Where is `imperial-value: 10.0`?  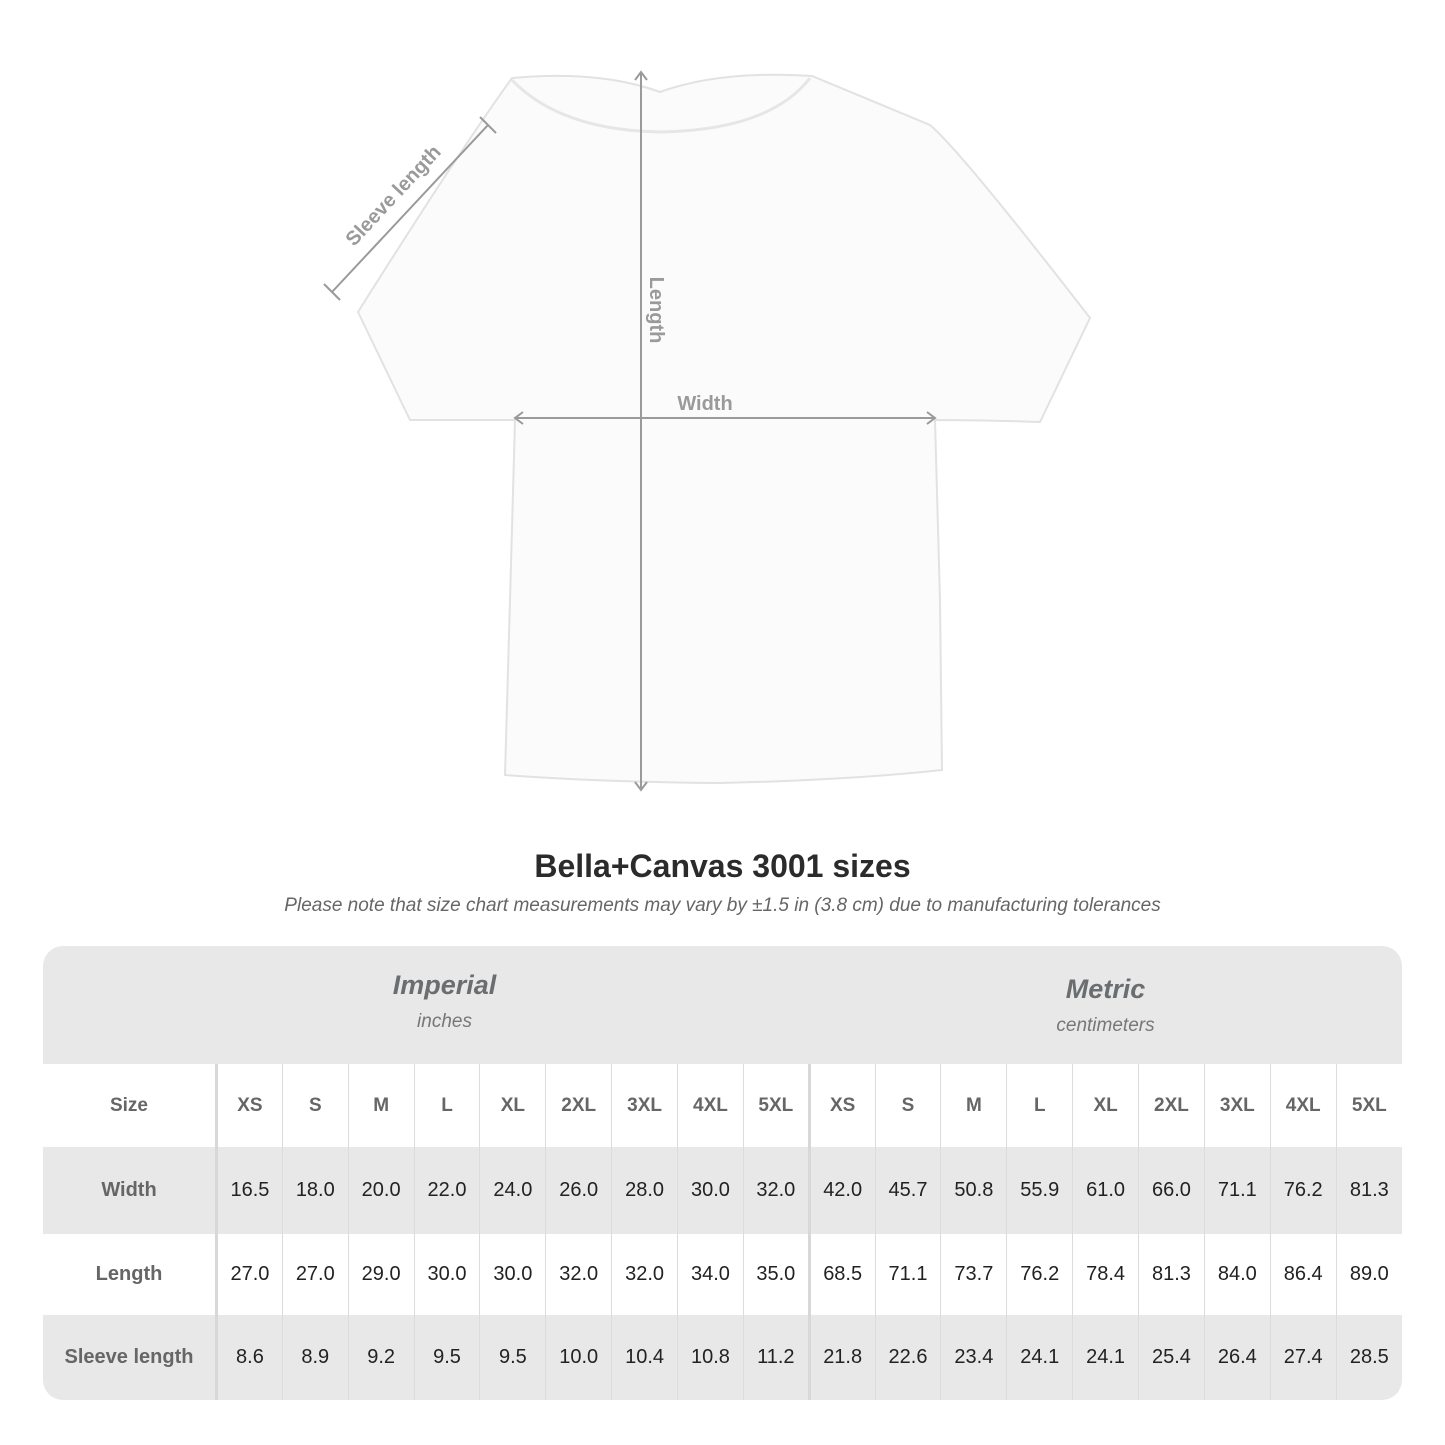
imperial-value: 10.0 is located at coordinates (578, 1357).